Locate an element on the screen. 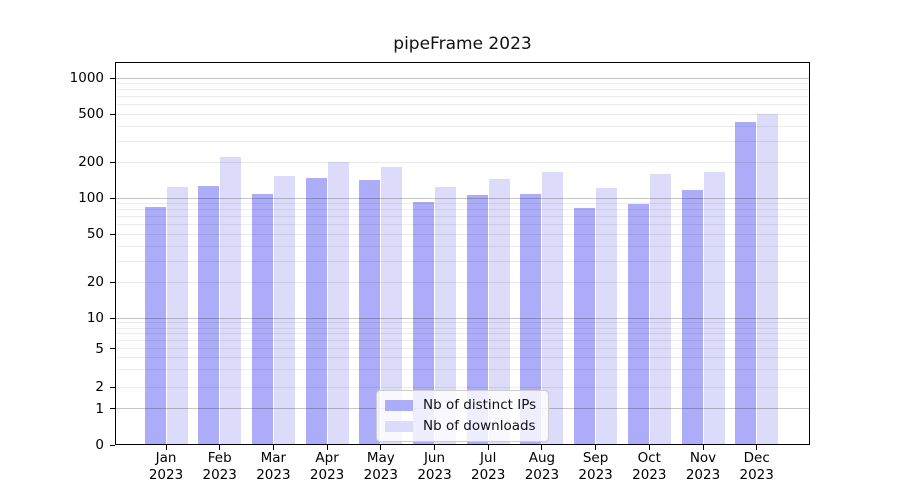 This screenshot has width=900, height=500. y-tick-label: 1 is located at coordinates (99, 408).